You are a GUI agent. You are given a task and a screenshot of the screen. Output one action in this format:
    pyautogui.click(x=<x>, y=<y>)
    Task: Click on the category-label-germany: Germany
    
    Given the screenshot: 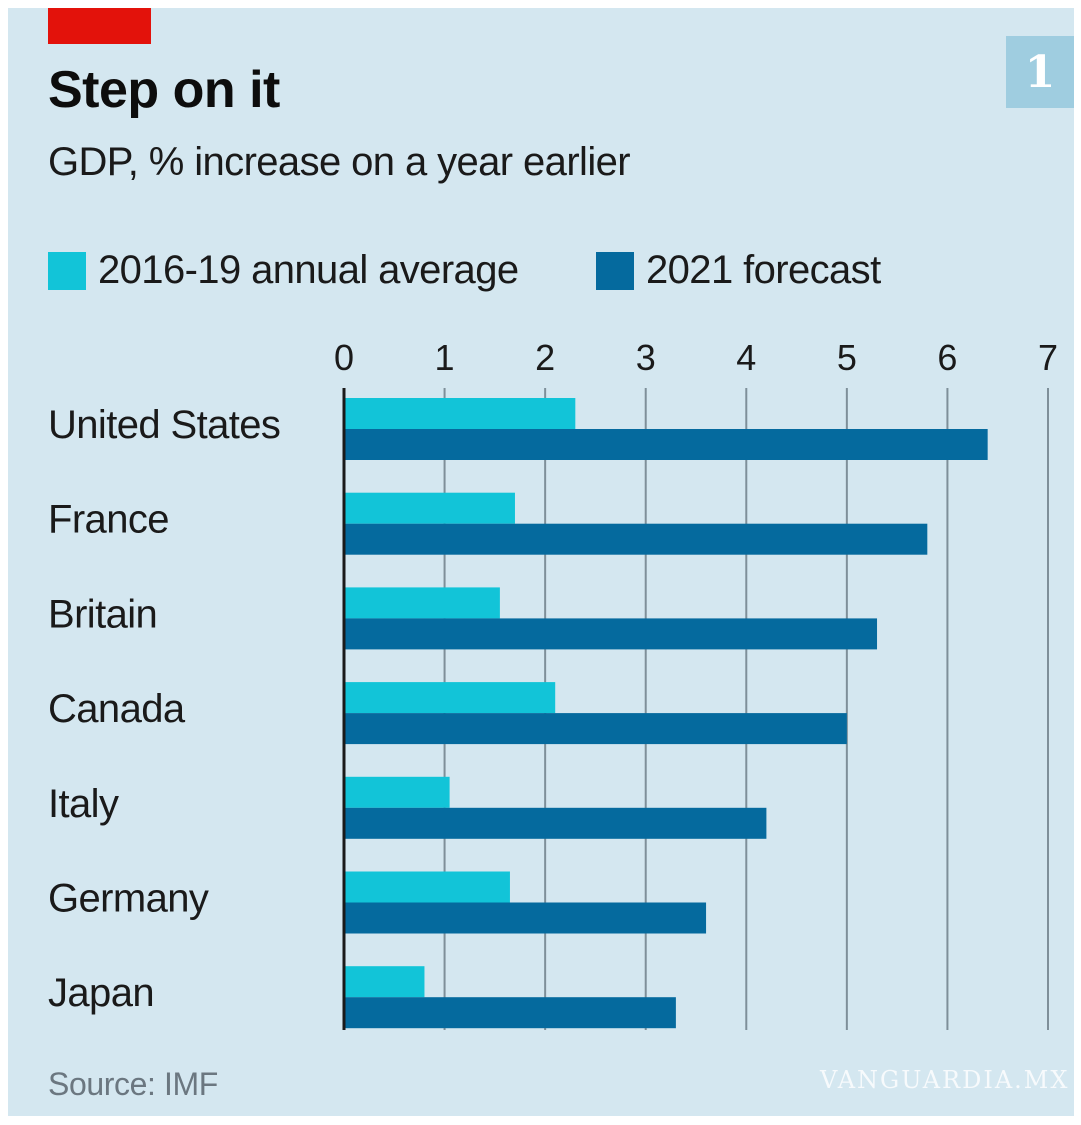 What is the action you would take?
    pyautogui.click(x=128, y=899)
    